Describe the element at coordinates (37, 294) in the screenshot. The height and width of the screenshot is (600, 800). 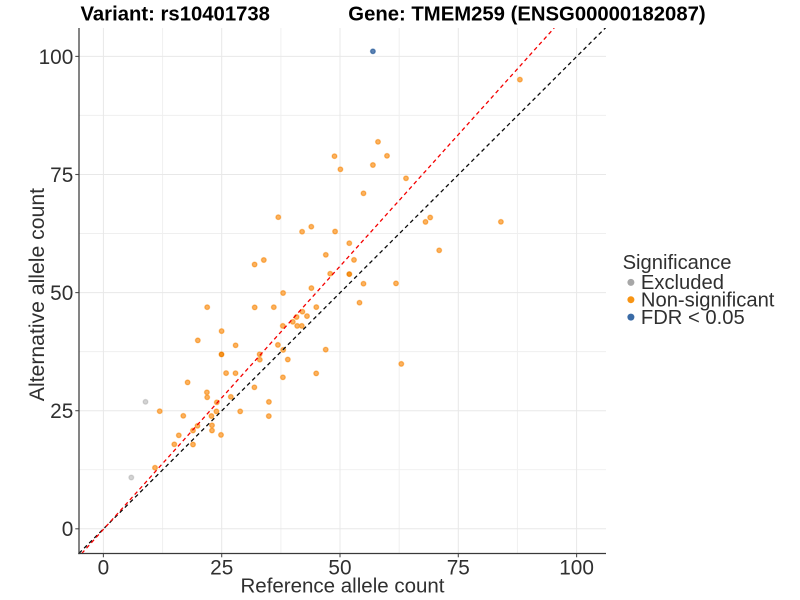
I see `svg-text: Alternative allele count` at that location.